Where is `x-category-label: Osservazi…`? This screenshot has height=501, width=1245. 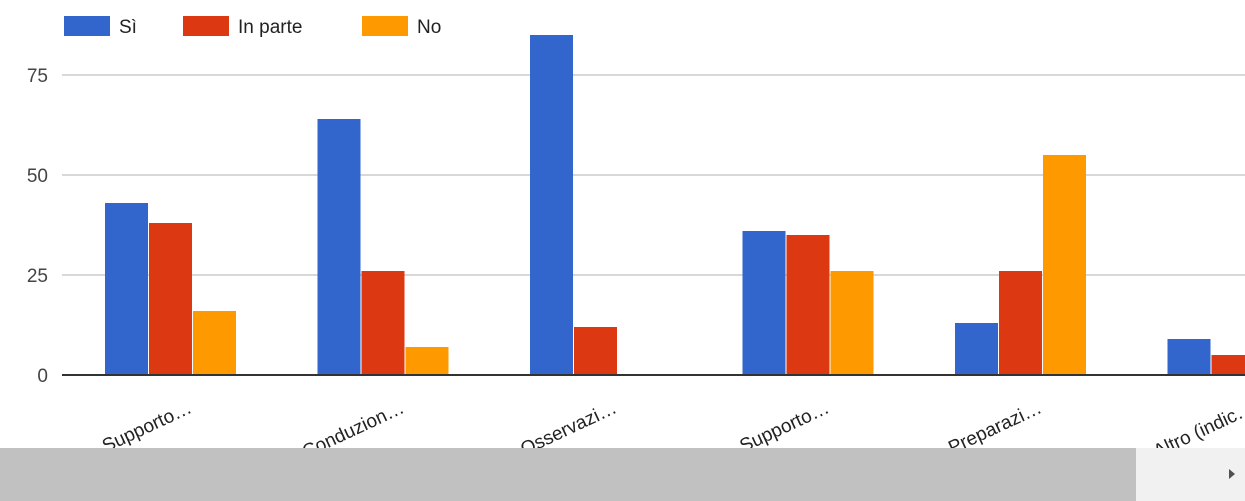
x-category-label: Osservazi… is located at coordinates (568, 422).